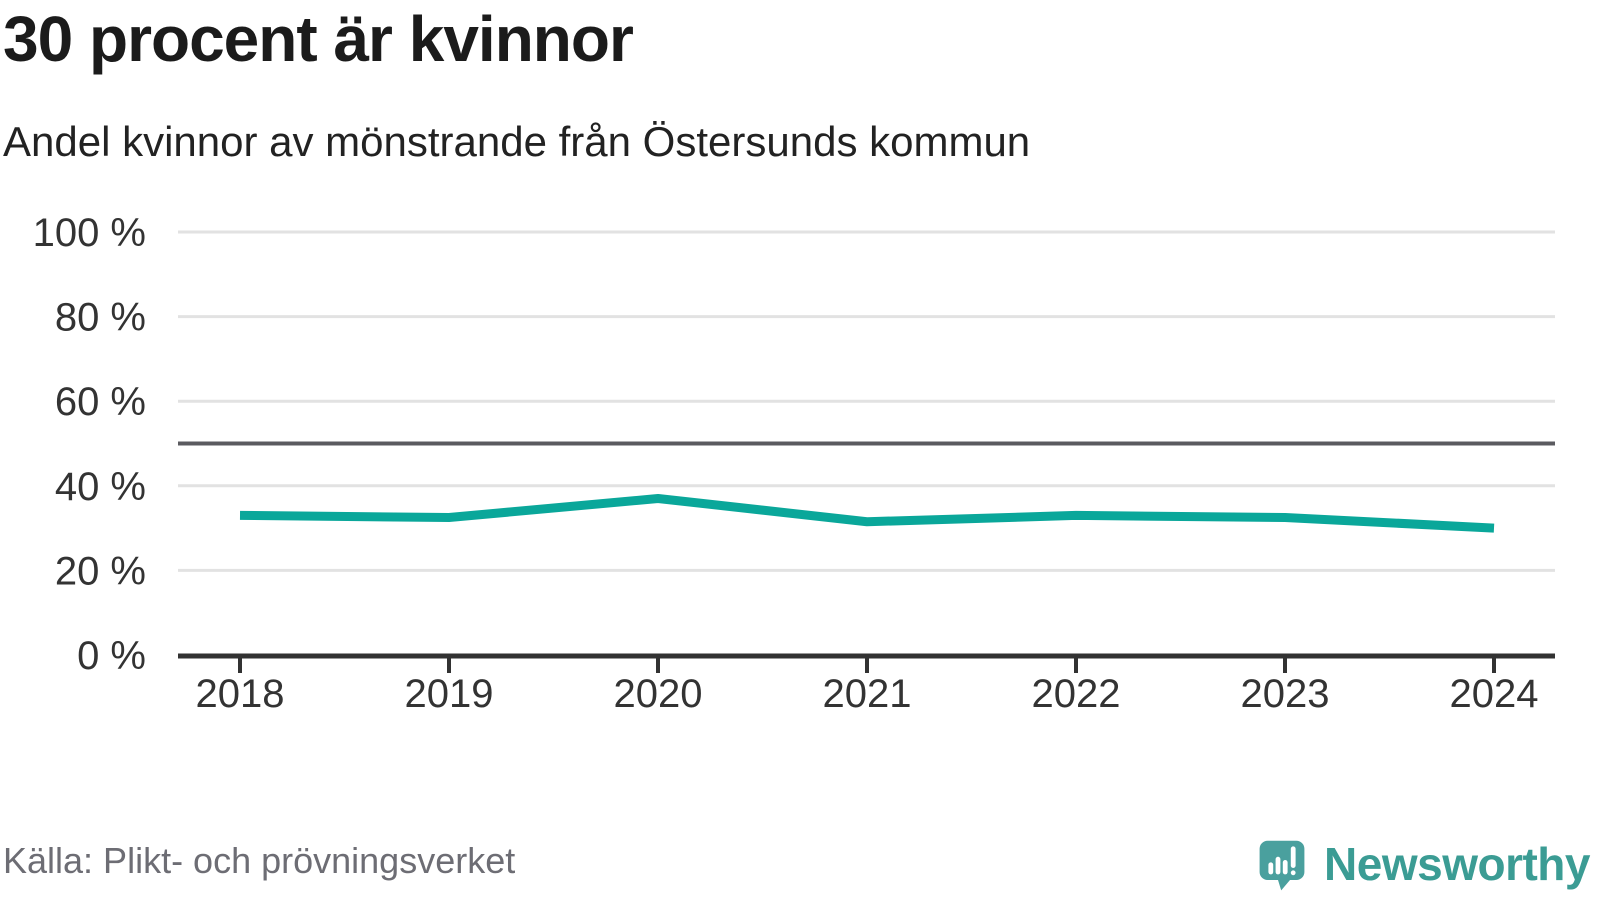 This screenshot has width=1600, height=900. What do you see at coordinates (100, 487) in the screenshot?
I see `y-tick-label-40: 40 %` at bounding box center [100, 487].